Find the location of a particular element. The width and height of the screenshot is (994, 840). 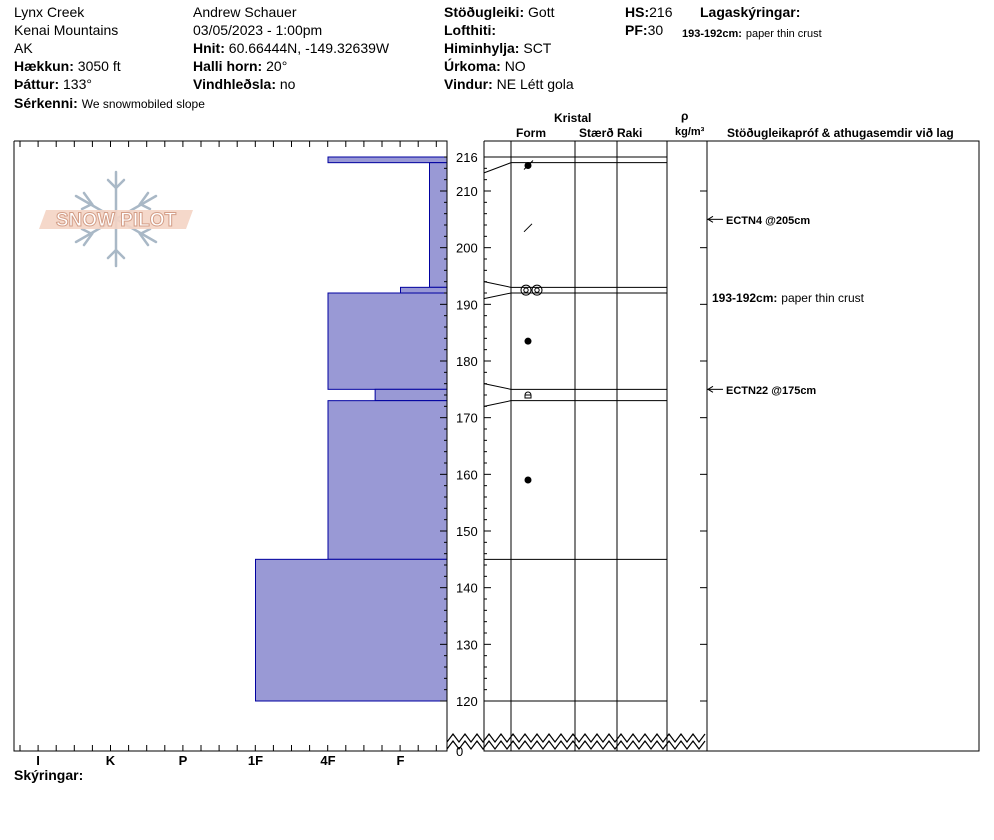

layer-note-range: 193-192cm: is located at coordinates (712, 34).